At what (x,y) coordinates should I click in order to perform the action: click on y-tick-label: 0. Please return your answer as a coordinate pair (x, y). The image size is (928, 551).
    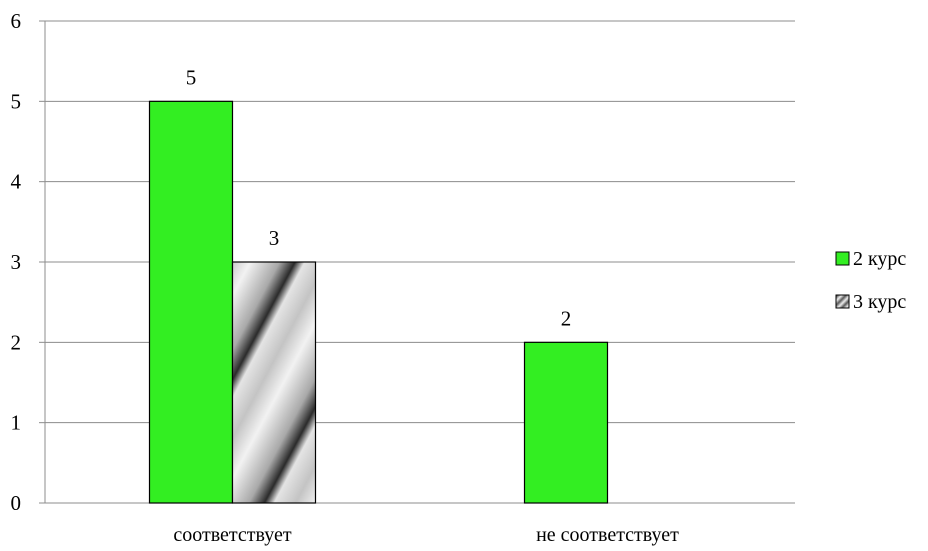
    Looking at the image, I should click on (16, 503).